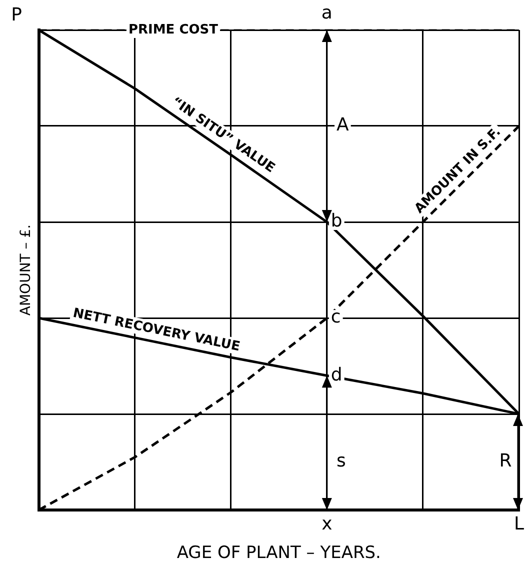 This screenshot has width=529, height=568. Describe the element at coordinates (173, 30) in the screenshot. I see `ref-line-label: PRIME COST` at that location.